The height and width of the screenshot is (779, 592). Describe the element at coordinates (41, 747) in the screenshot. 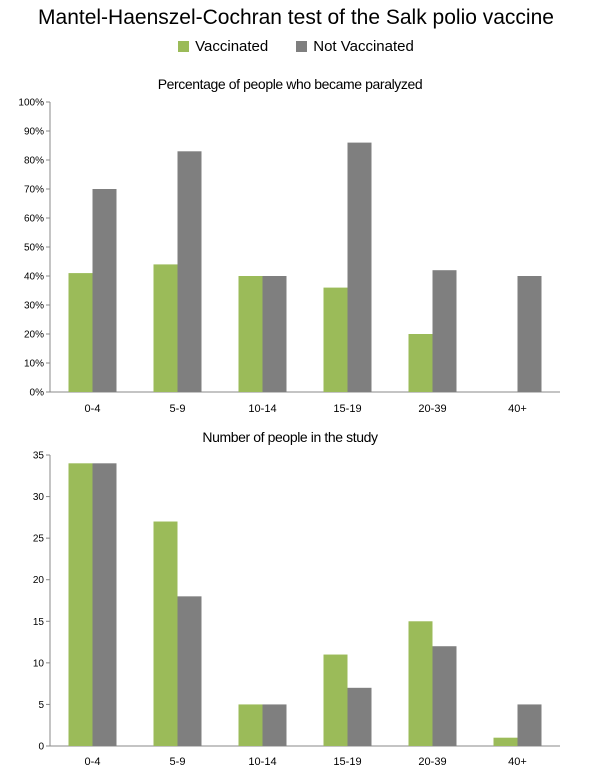

I see `chart-2-ytick: 0` at that location.